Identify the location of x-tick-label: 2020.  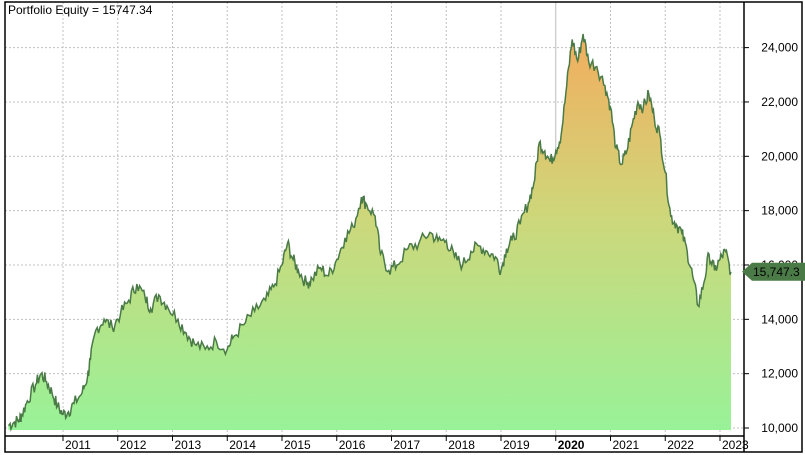
(571, 445).